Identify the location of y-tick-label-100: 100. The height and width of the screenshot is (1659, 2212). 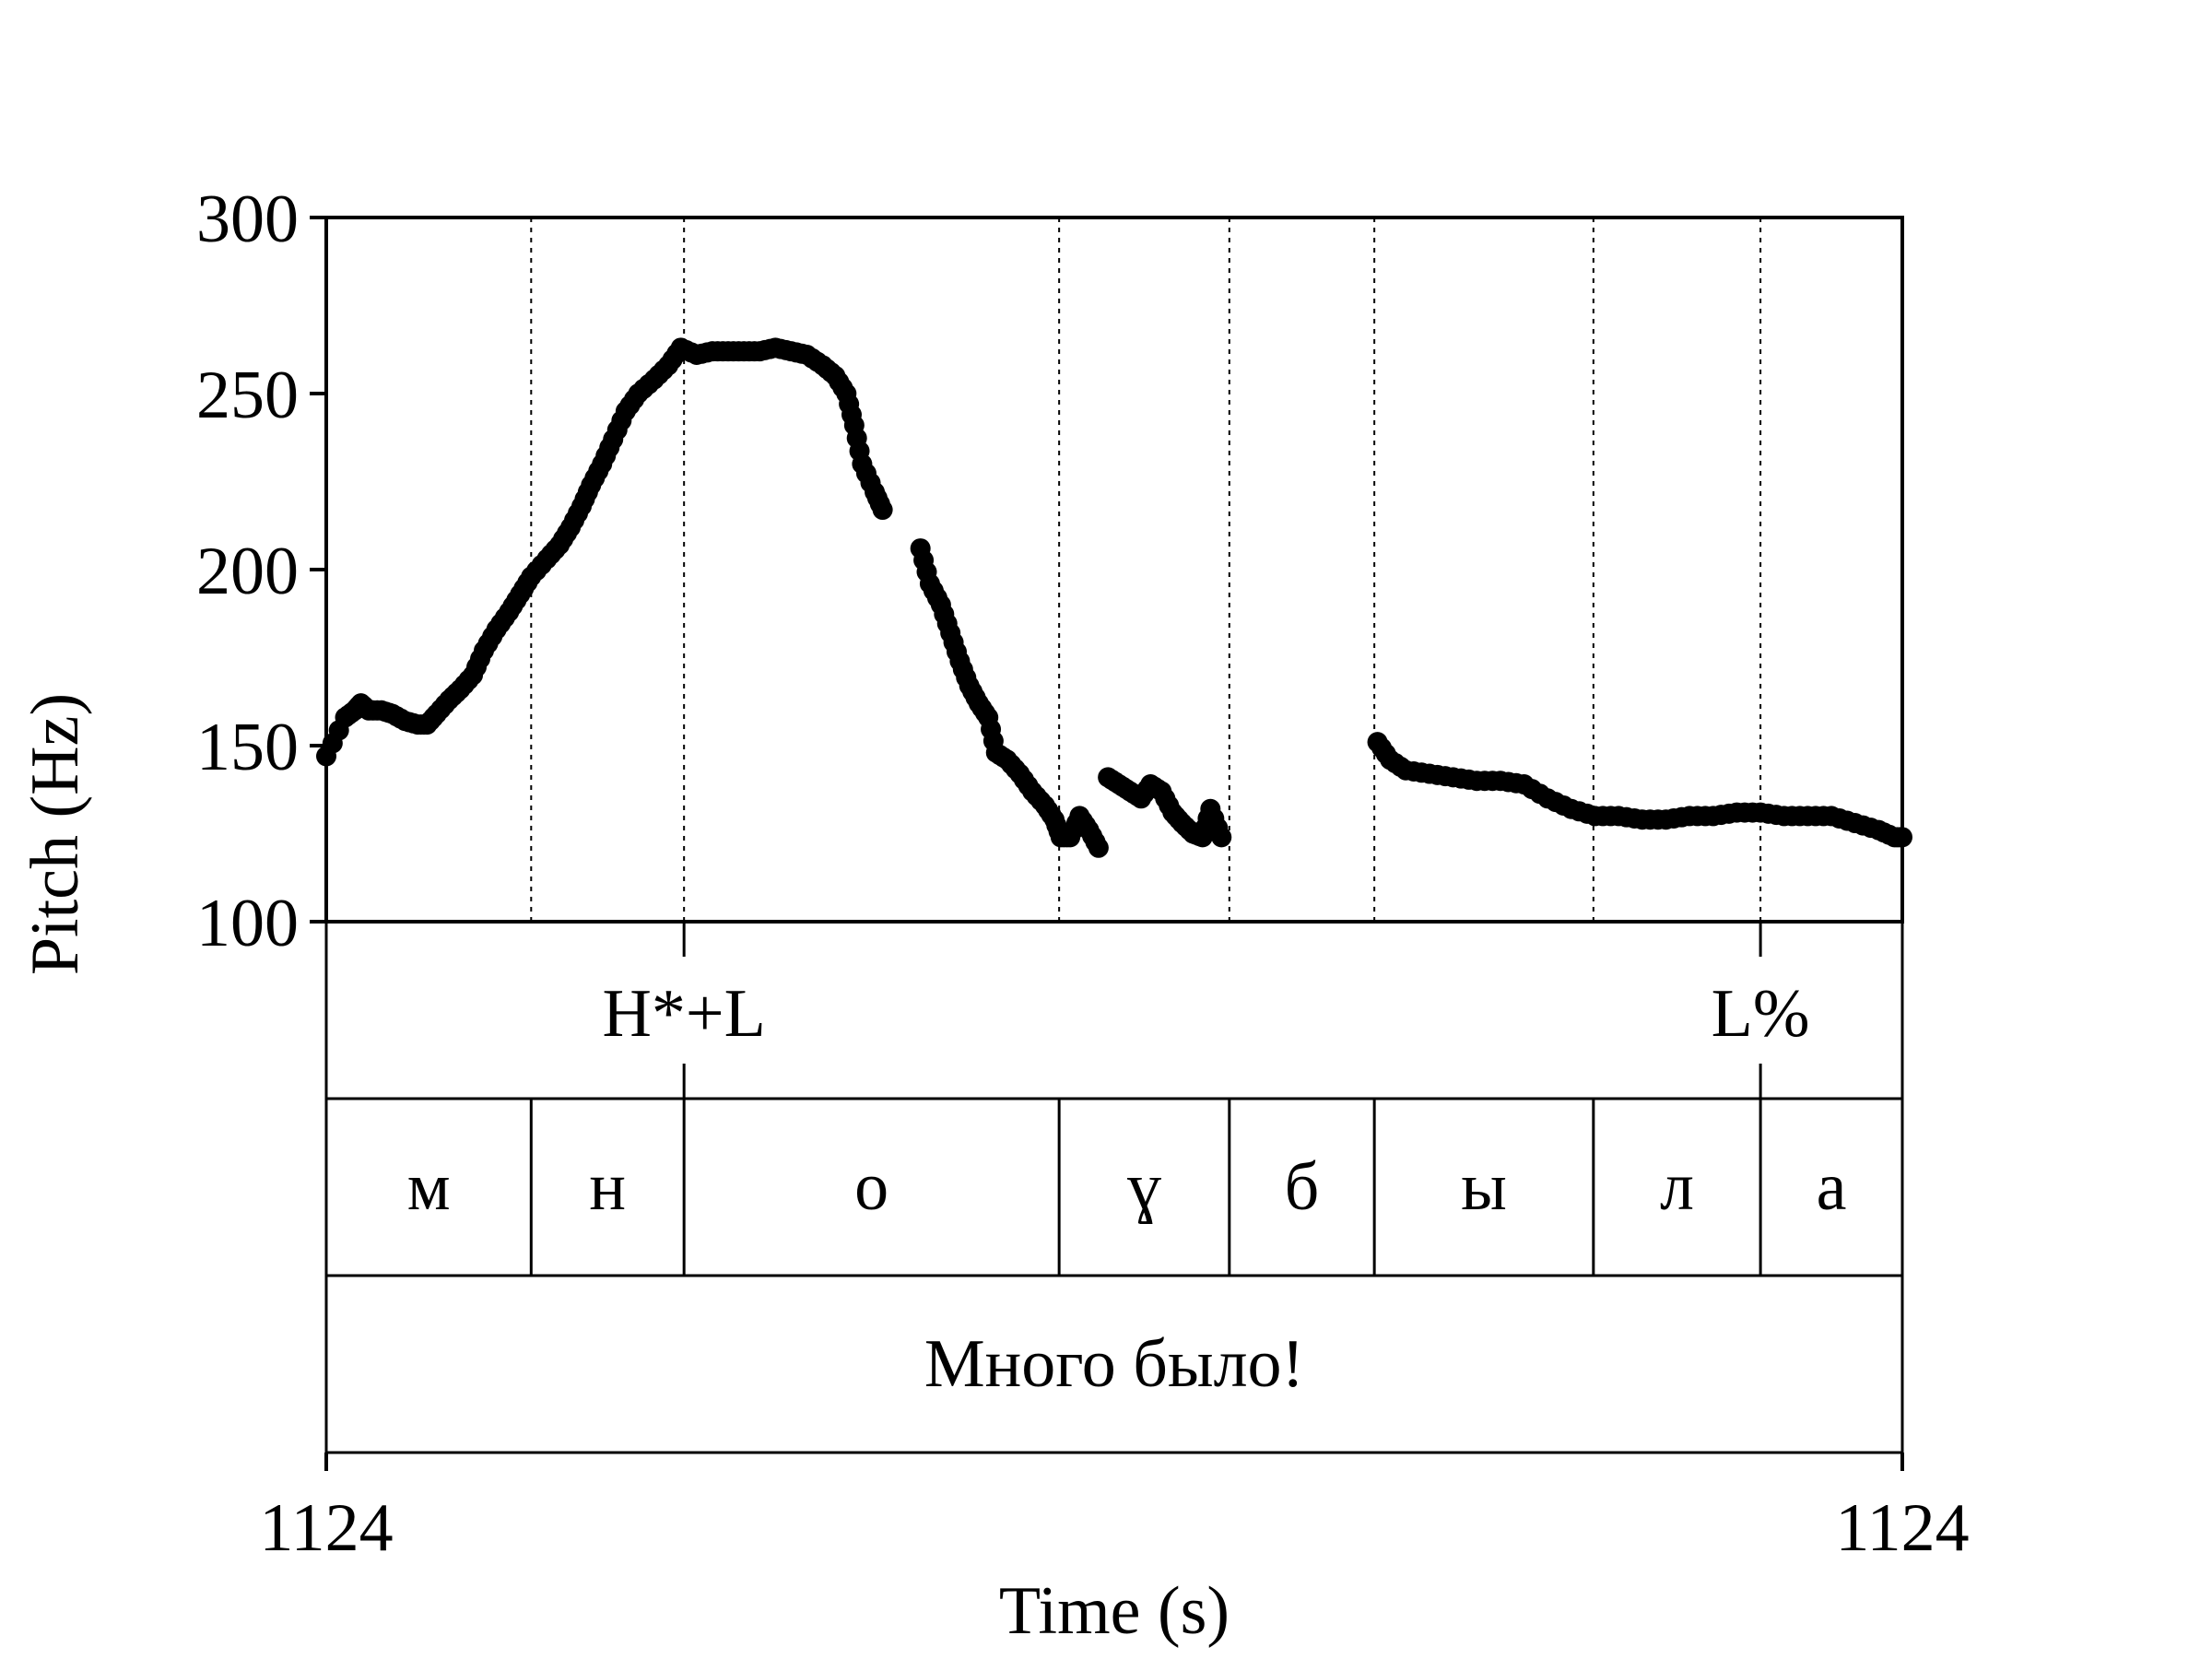
(247, 923).